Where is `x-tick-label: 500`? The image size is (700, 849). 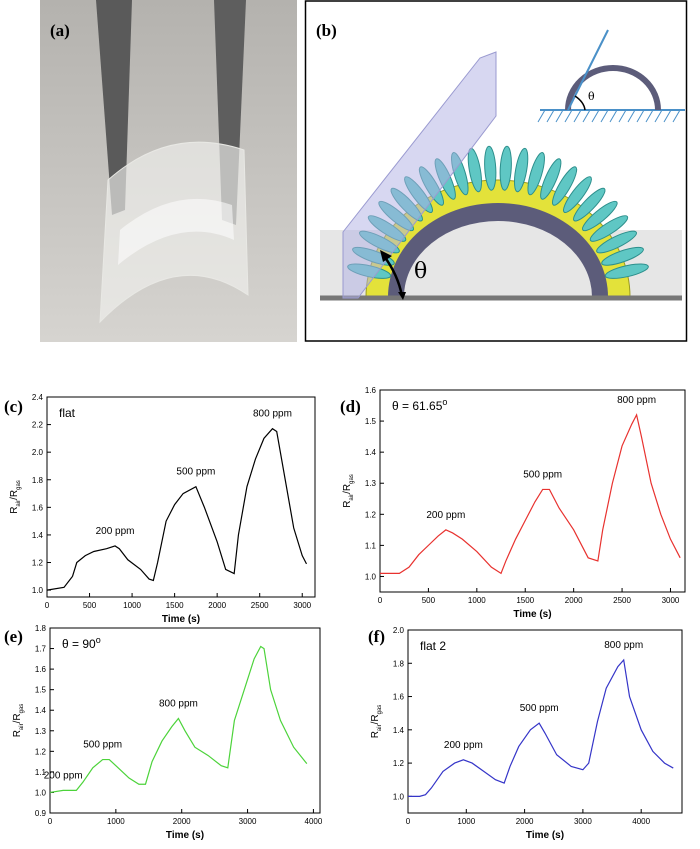
x-tick-label: 500 is located at coordinates (90, 605).